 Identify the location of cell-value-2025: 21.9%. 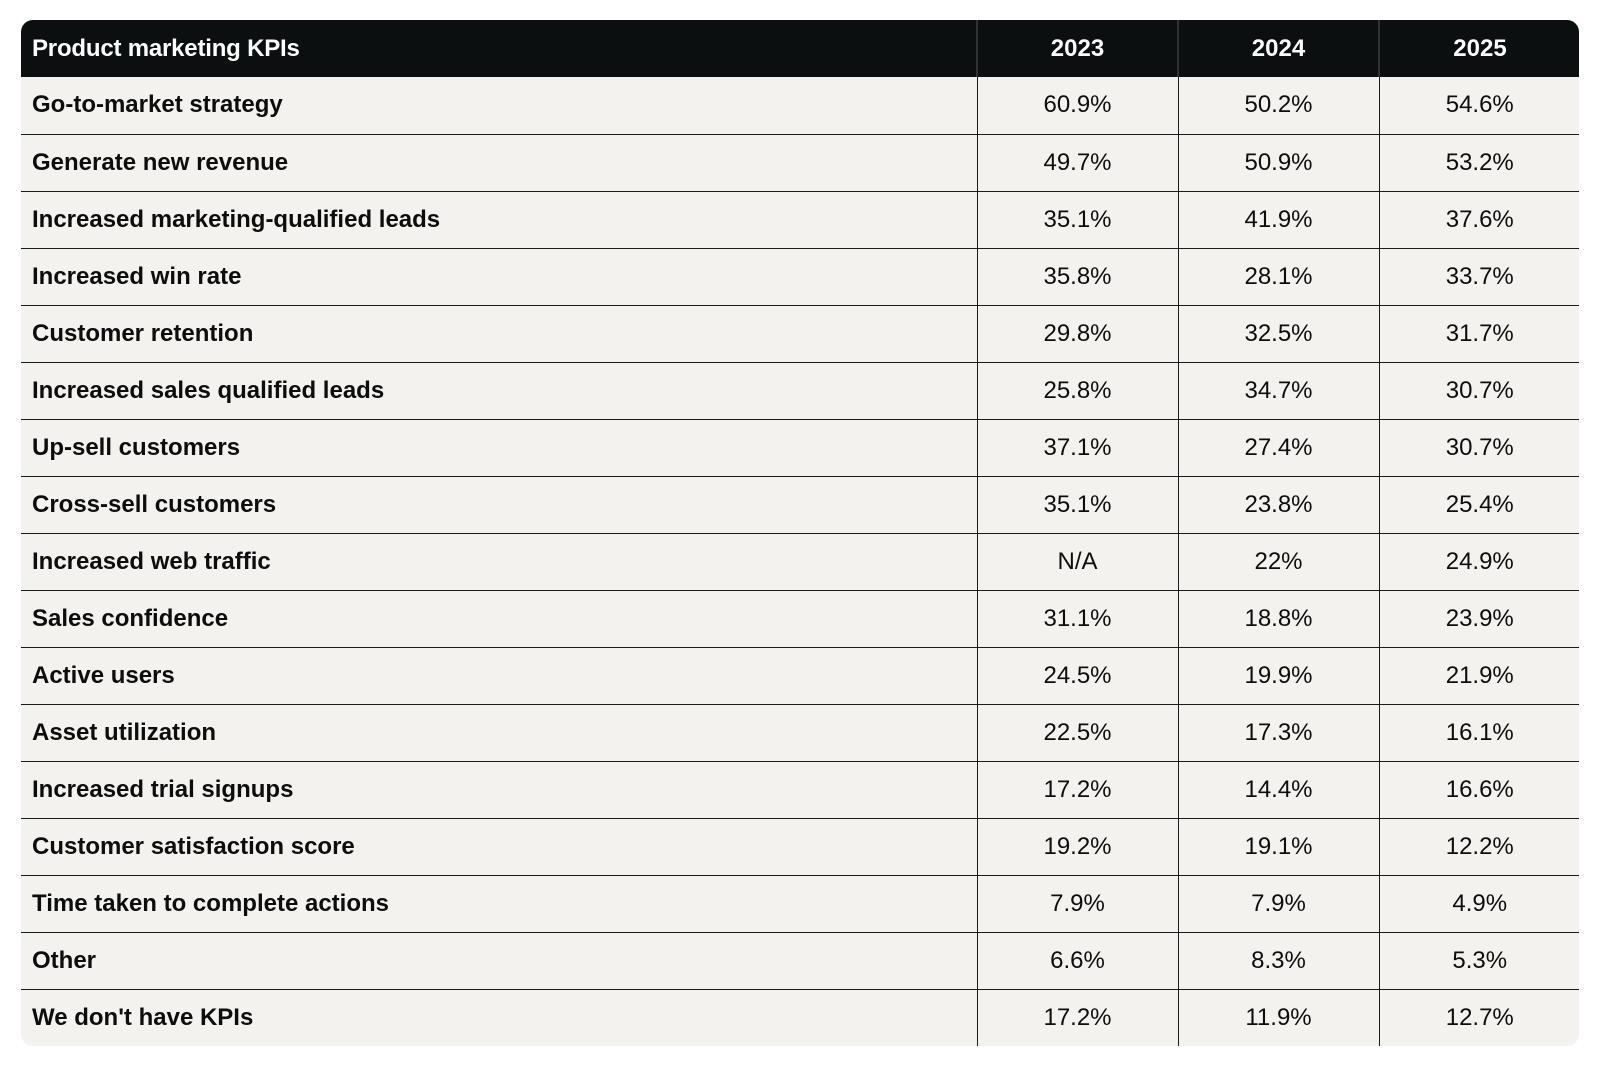
(1478, 675).